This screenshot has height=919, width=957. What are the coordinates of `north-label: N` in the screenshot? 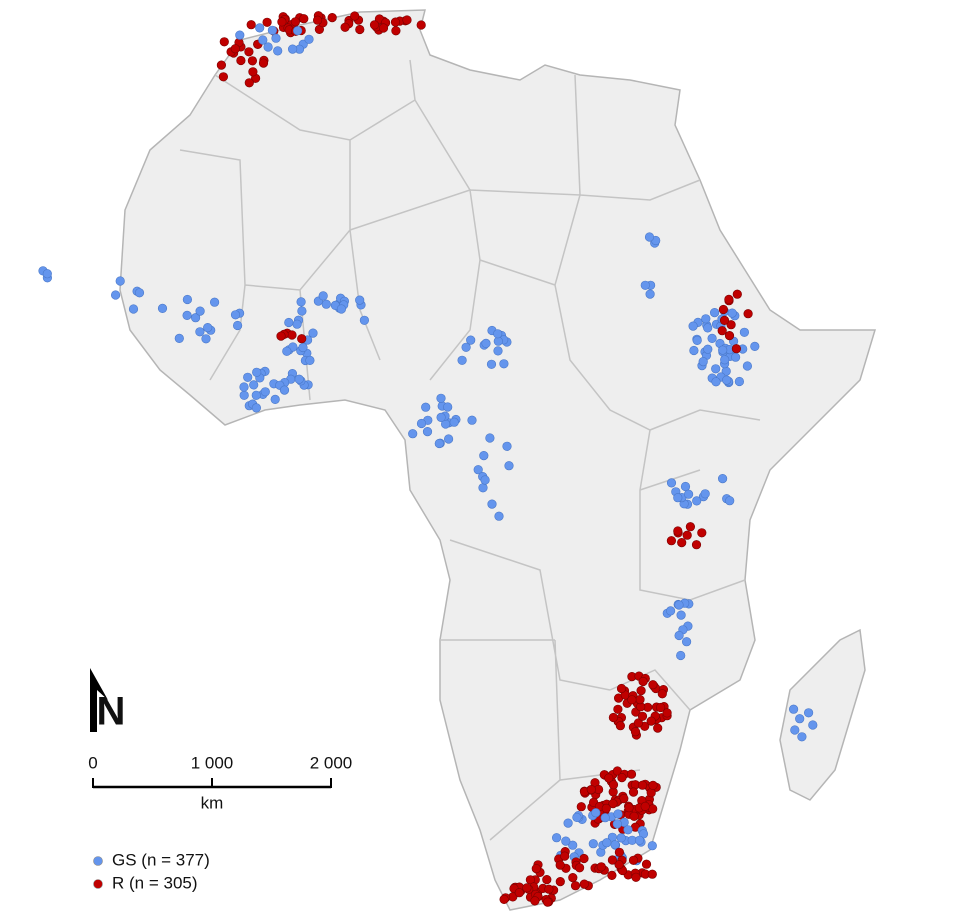 It's located at (111, 712).